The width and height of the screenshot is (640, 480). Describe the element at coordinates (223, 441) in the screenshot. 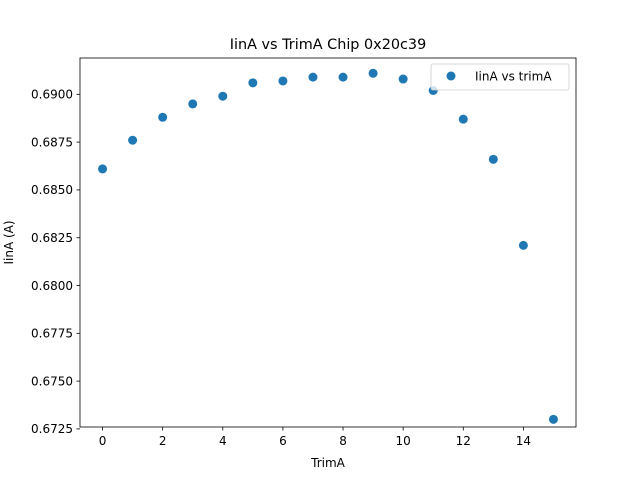

I see `x-tick-label: 4` at that location.